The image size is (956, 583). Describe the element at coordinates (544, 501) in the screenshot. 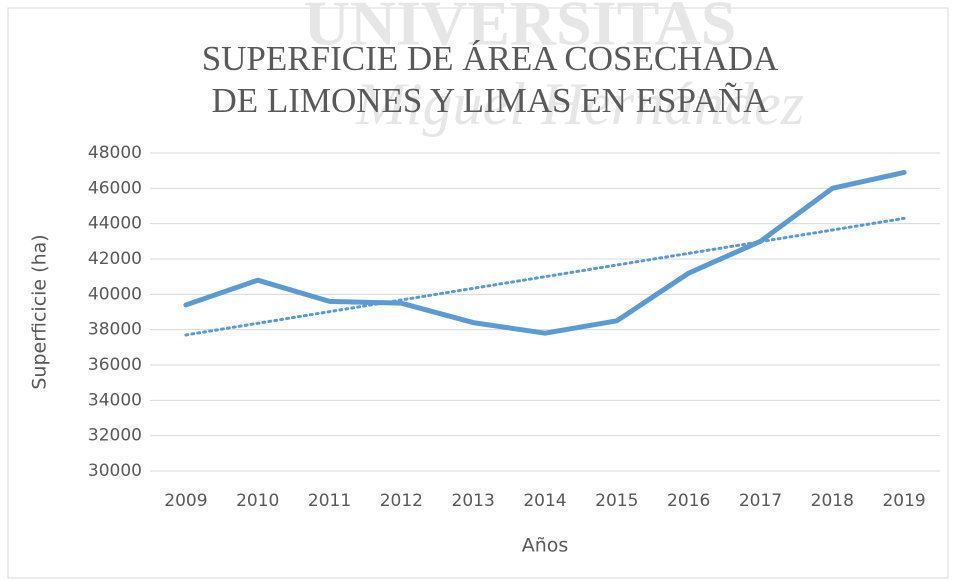

I see `x-tick-label: 2014` at that location.